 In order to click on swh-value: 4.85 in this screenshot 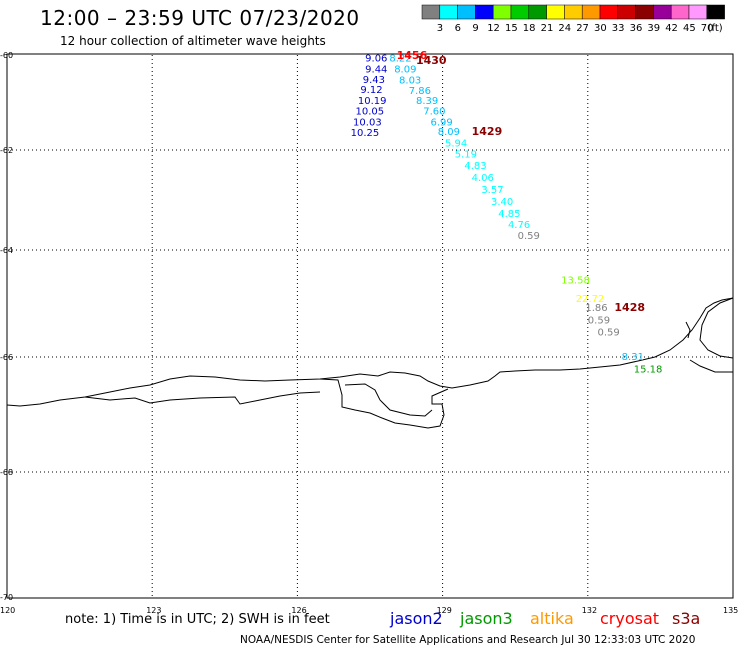, I will do `click(509, 214)`.